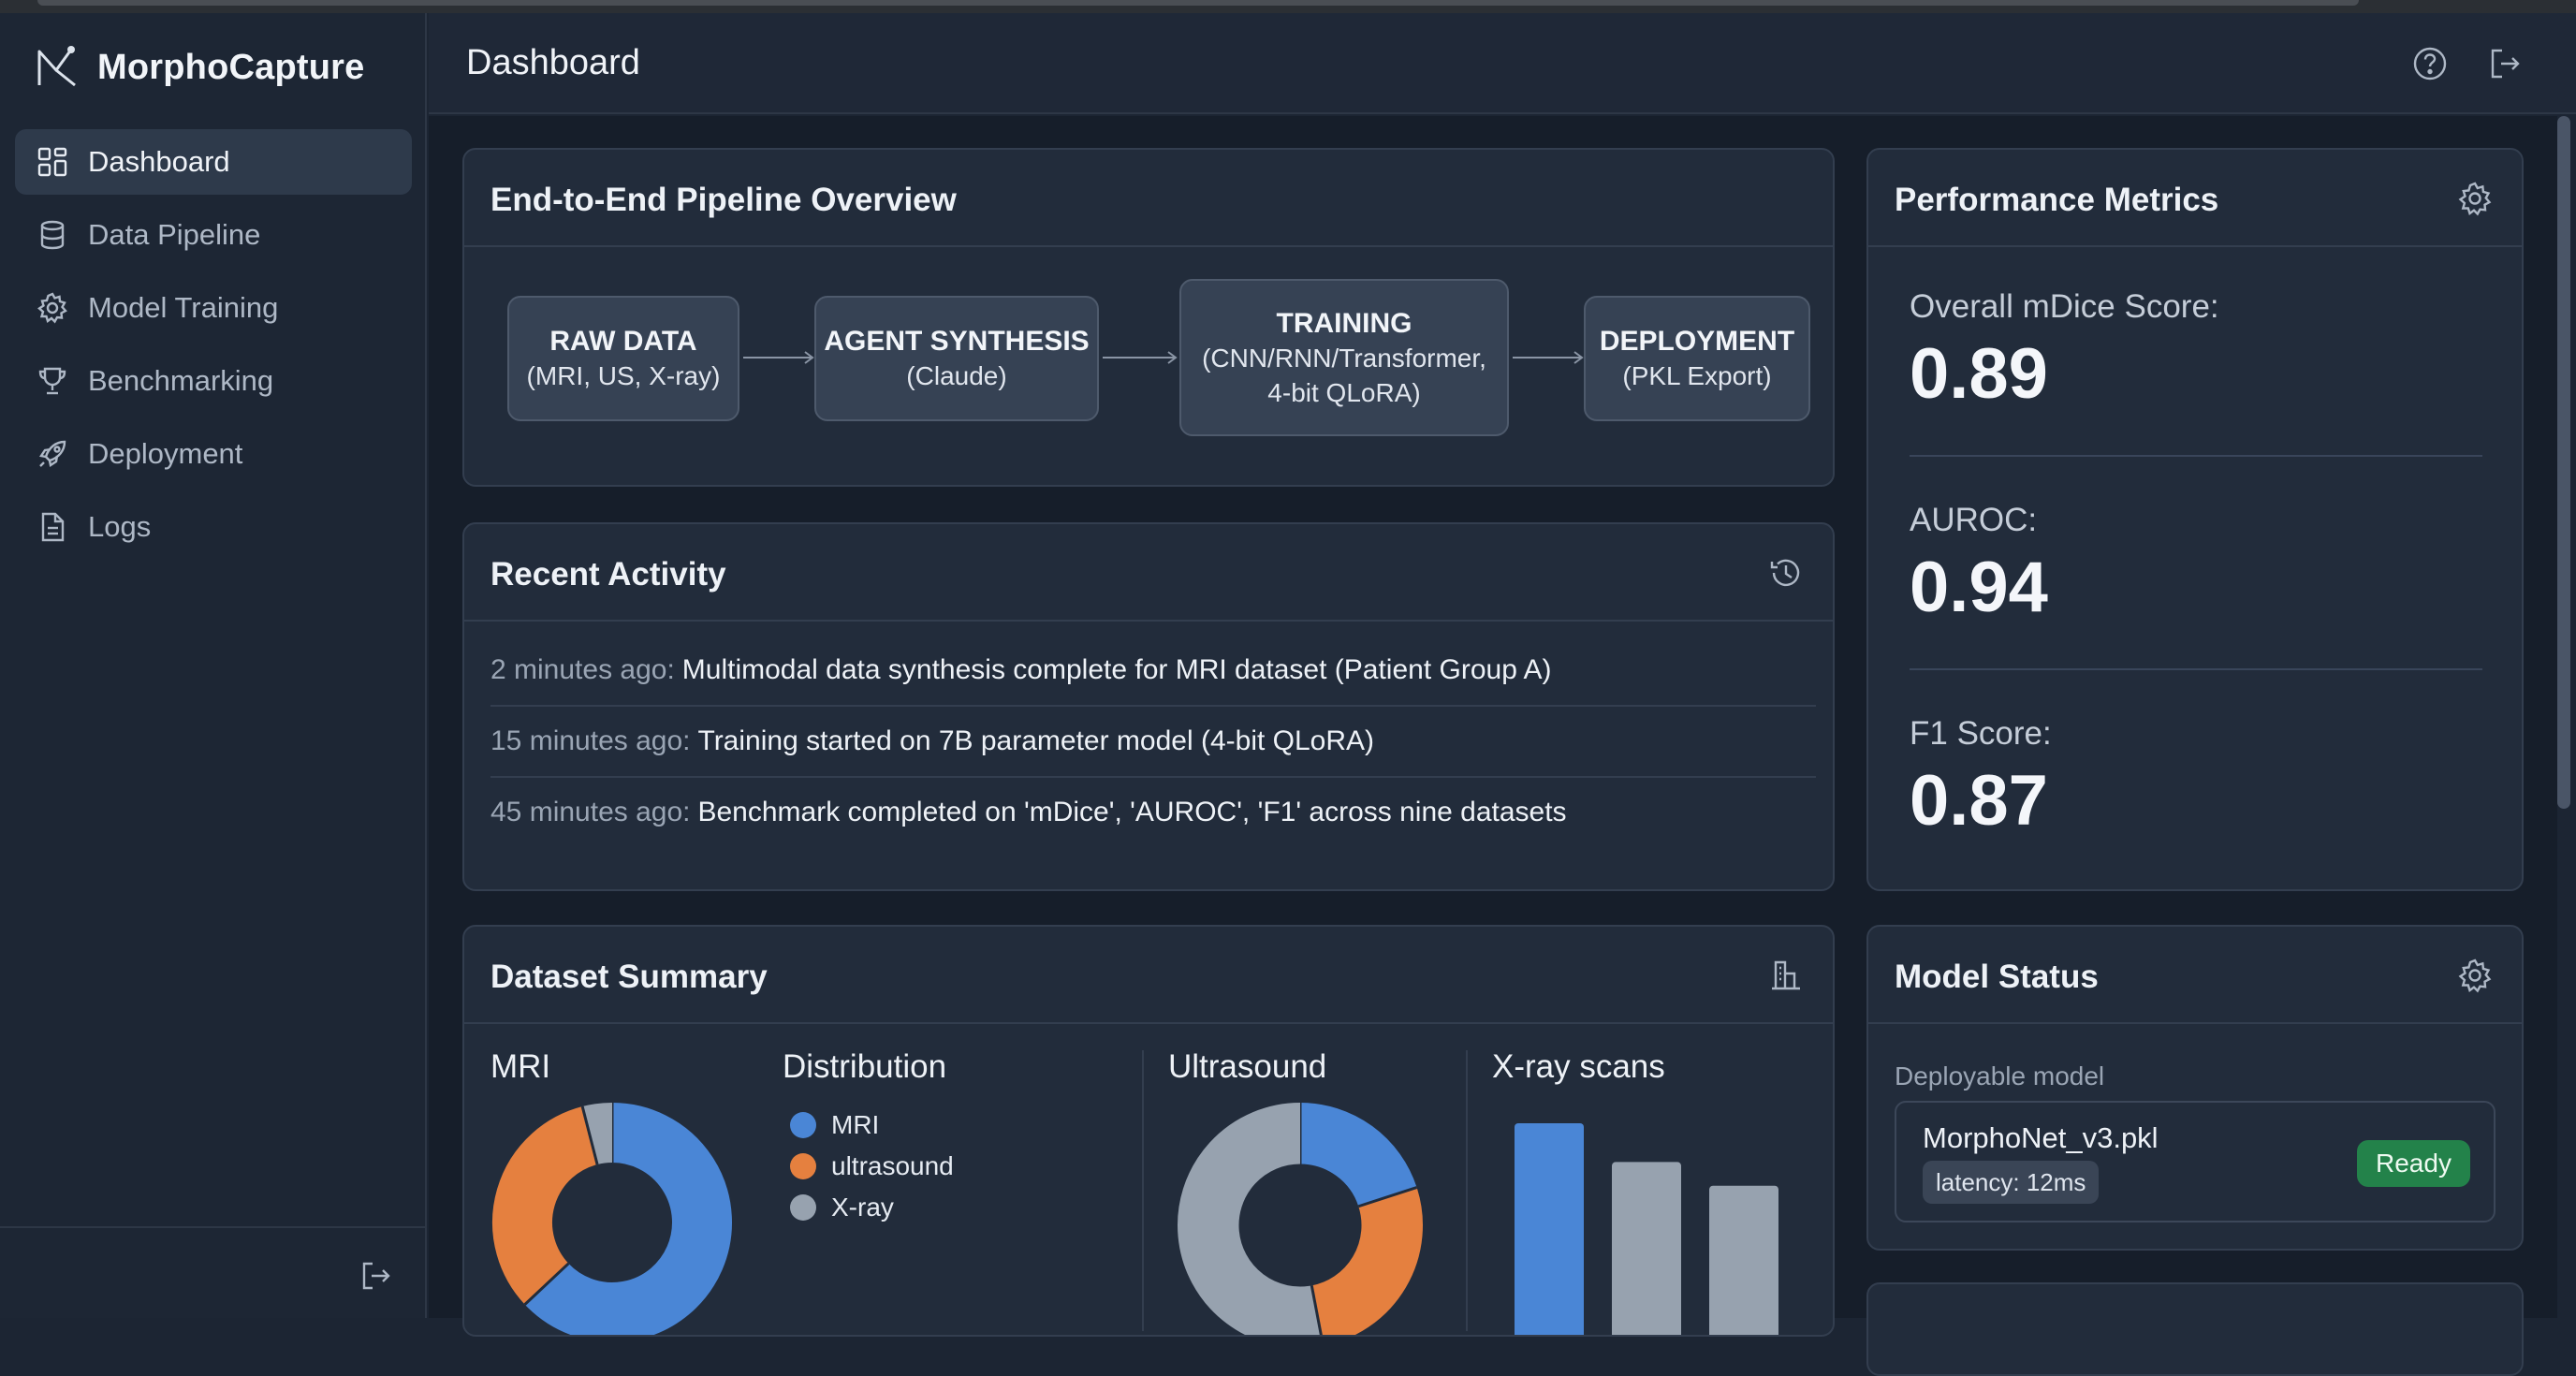 This screenshot has width=2576, height=1376. Describe the element at coordinates (1502, 63) in the screenshot. I see `top-header: Dashboard` at that location.